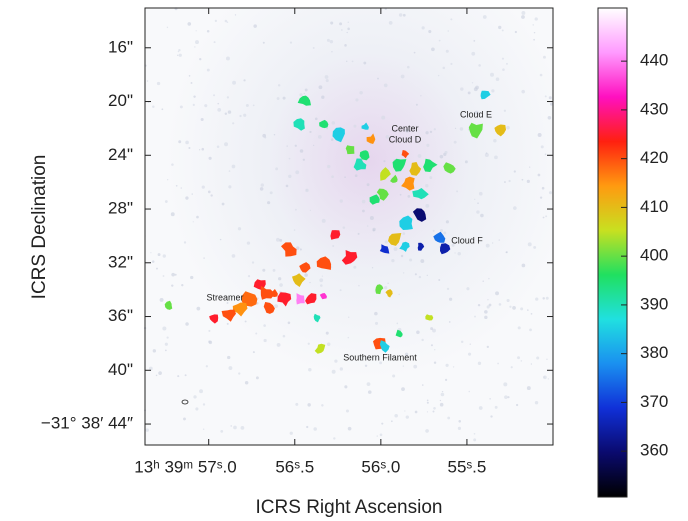 Image resolution: width=688 pixels, height=521 pixels. Describe the element at coordinates (405, 139) in the screenshot. I see `annotation: Cloud D` at that location.